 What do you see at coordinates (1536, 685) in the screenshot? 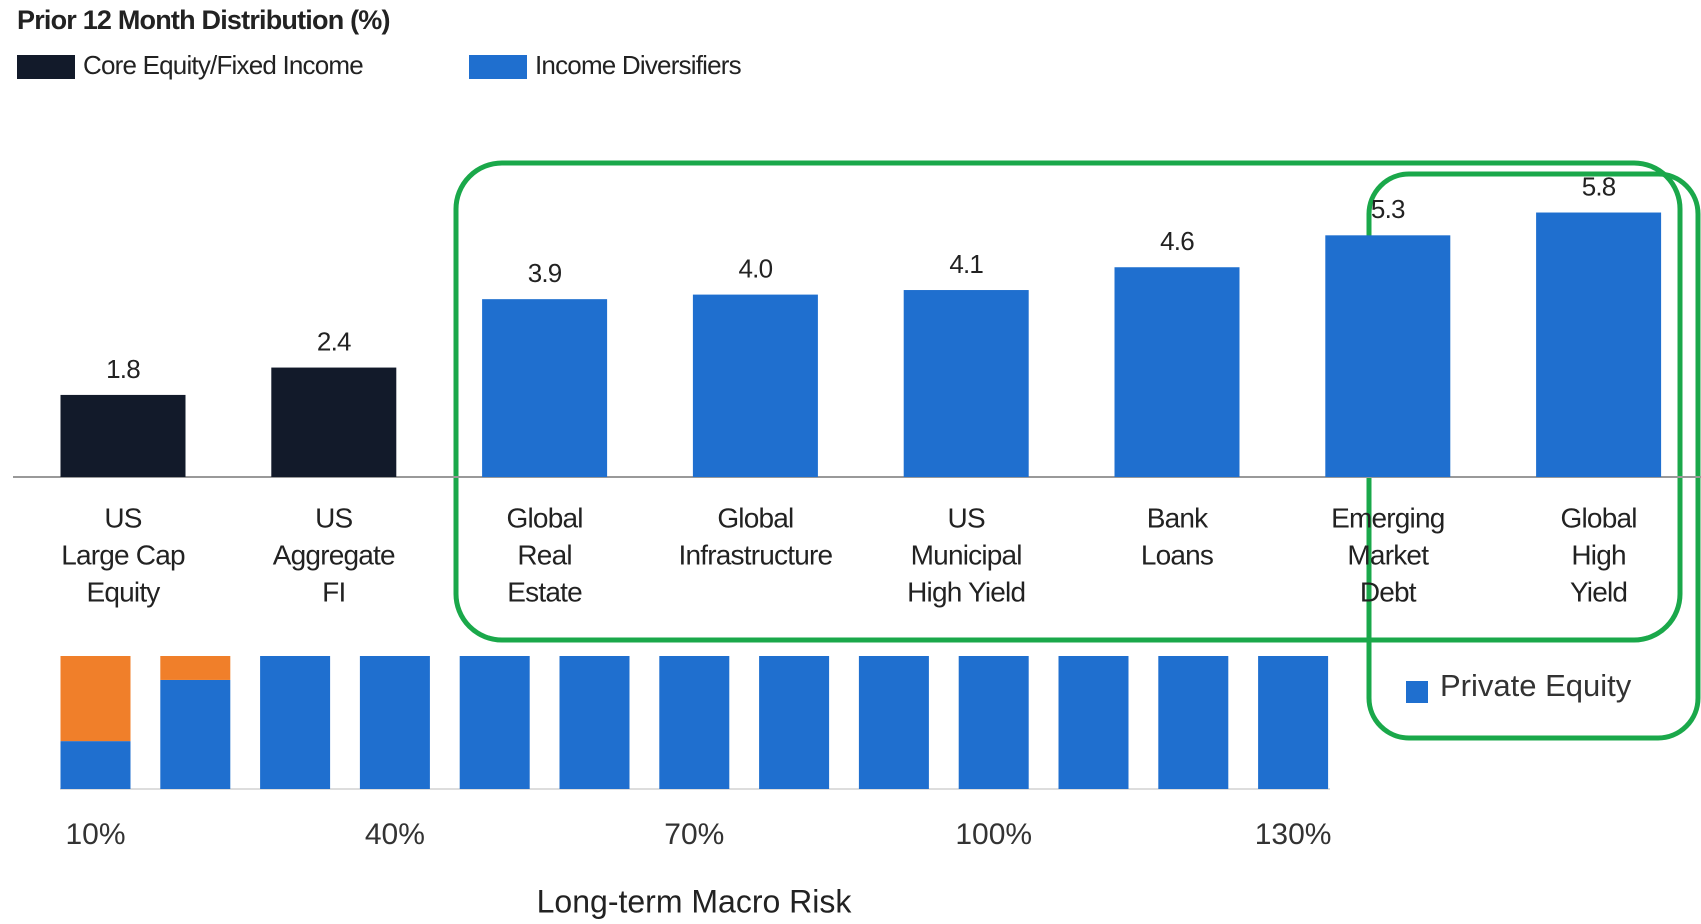
I see `legend-label: Private Equity` at bounding box center [1536, 685].